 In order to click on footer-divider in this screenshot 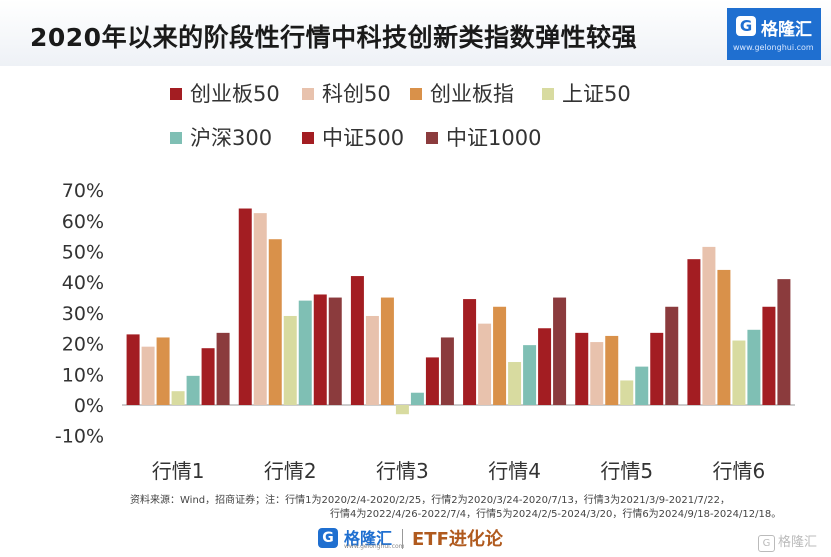, I will do `click(402, 539)`.